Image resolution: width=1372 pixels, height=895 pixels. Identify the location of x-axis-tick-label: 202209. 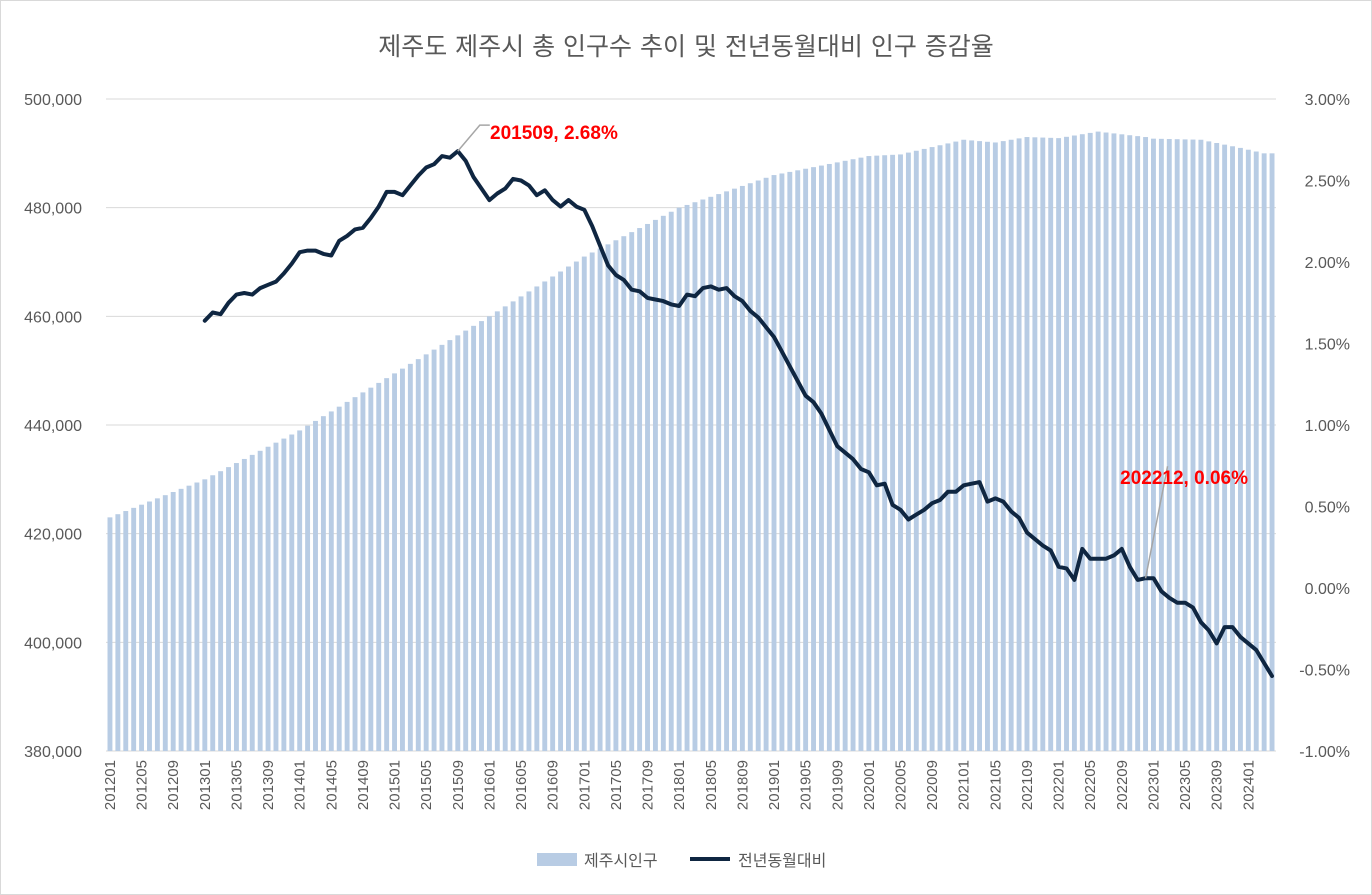
(1122, 785).